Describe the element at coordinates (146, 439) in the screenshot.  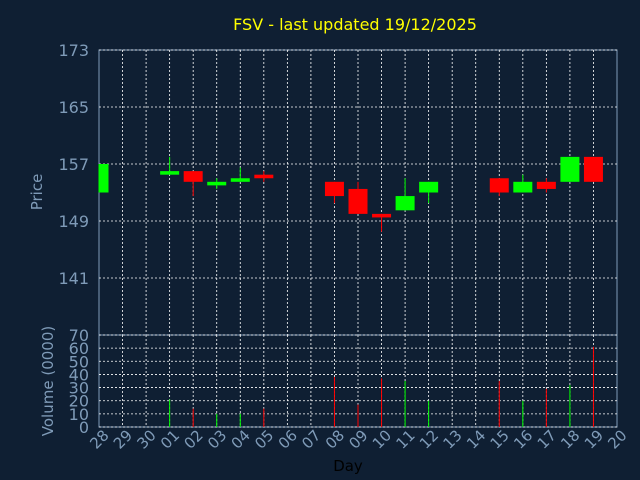
I see `day-tick-label: 30` at that location.